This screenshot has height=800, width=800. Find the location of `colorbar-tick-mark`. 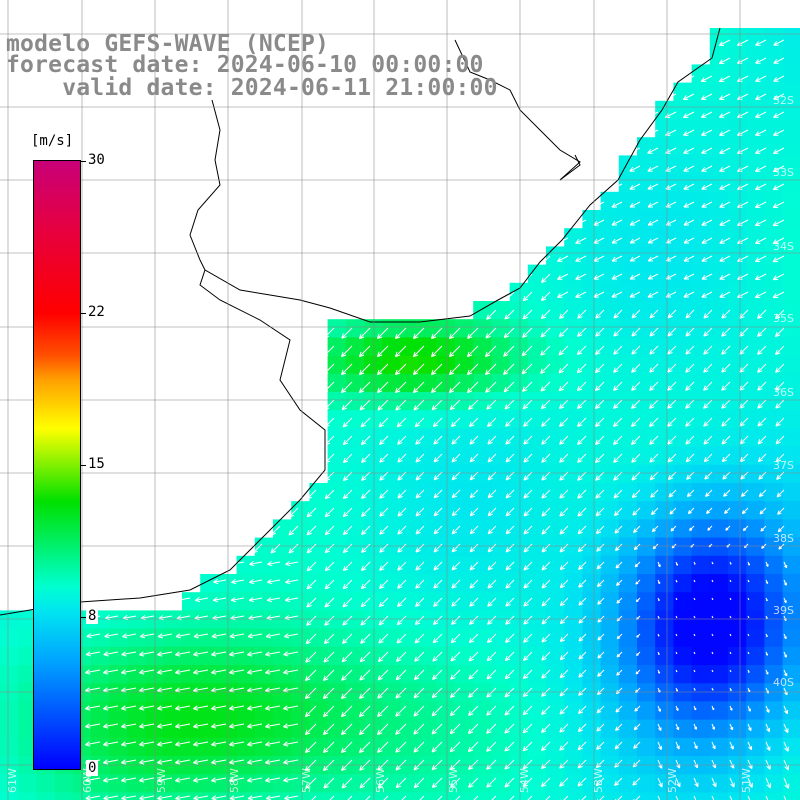

colorbar-tick-mark is located at coordinates (83, 465).